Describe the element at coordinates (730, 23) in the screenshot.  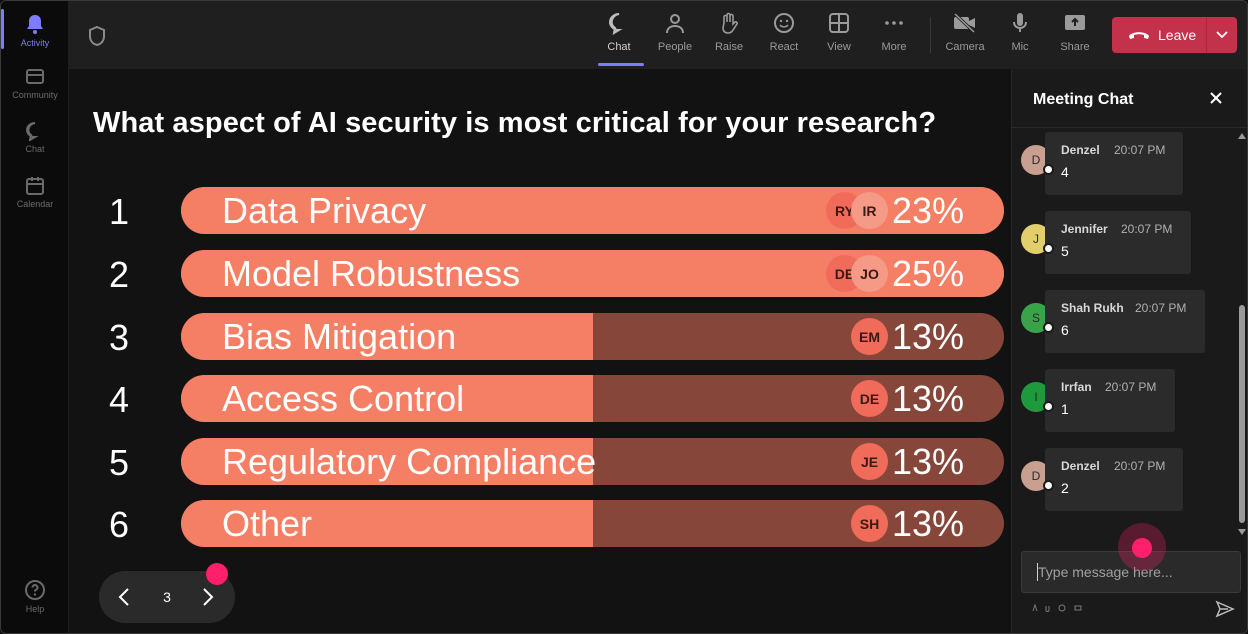
I see `hand-icon` at that location.